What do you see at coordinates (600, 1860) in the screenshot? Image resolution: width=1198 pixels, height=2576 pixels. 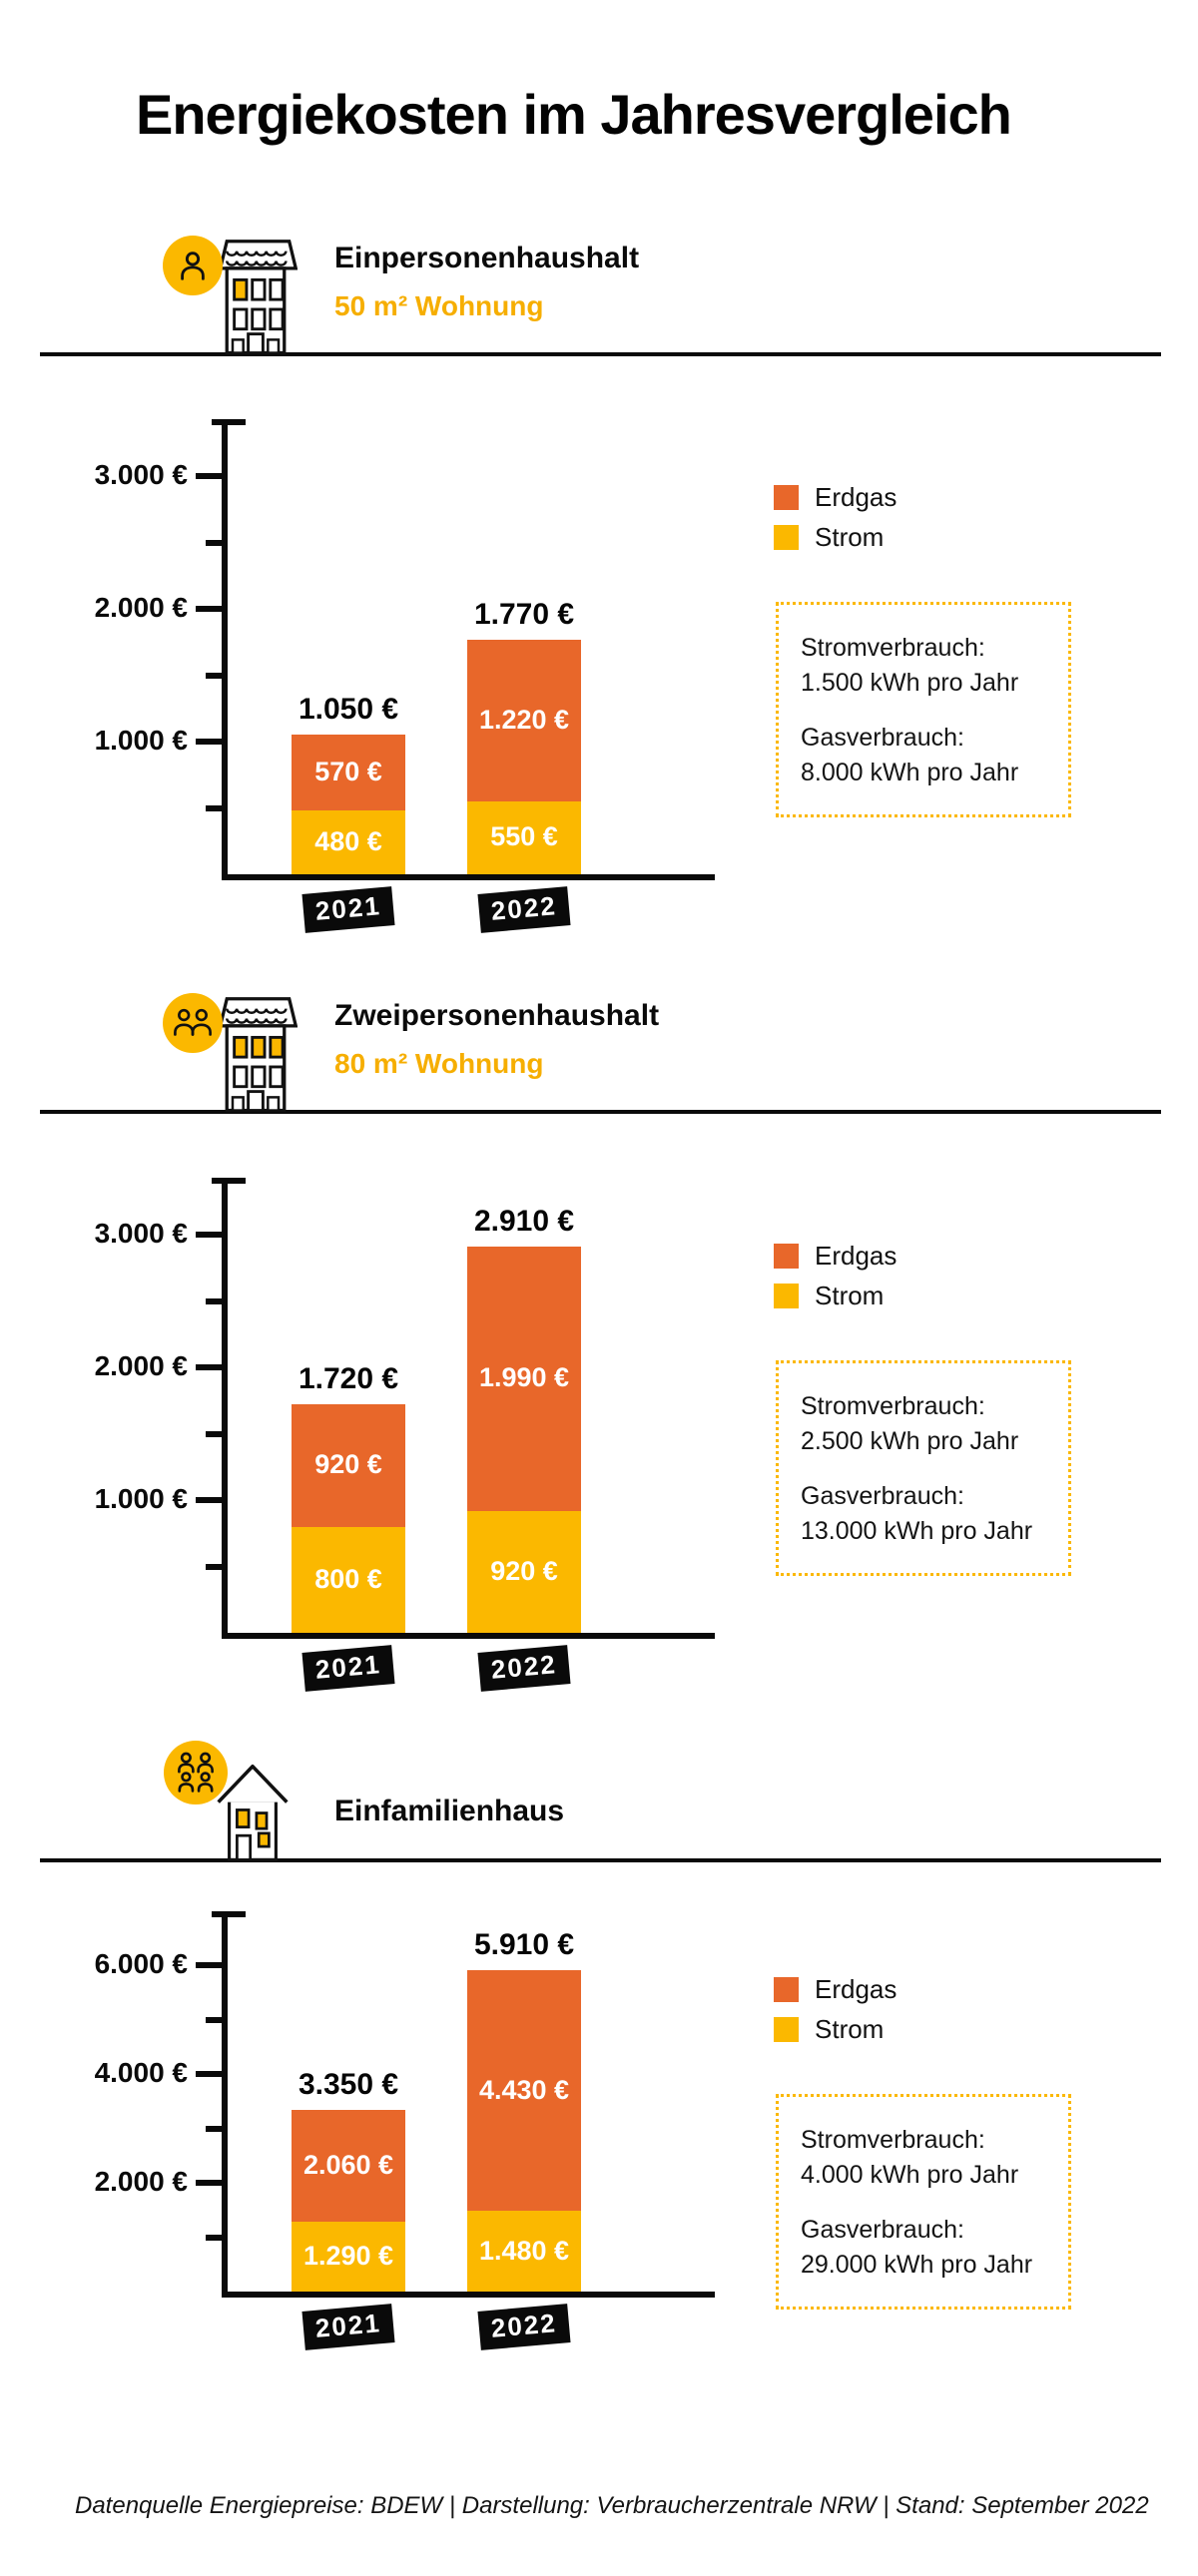 I see `section-divider` at bounding box center [600, 1860].